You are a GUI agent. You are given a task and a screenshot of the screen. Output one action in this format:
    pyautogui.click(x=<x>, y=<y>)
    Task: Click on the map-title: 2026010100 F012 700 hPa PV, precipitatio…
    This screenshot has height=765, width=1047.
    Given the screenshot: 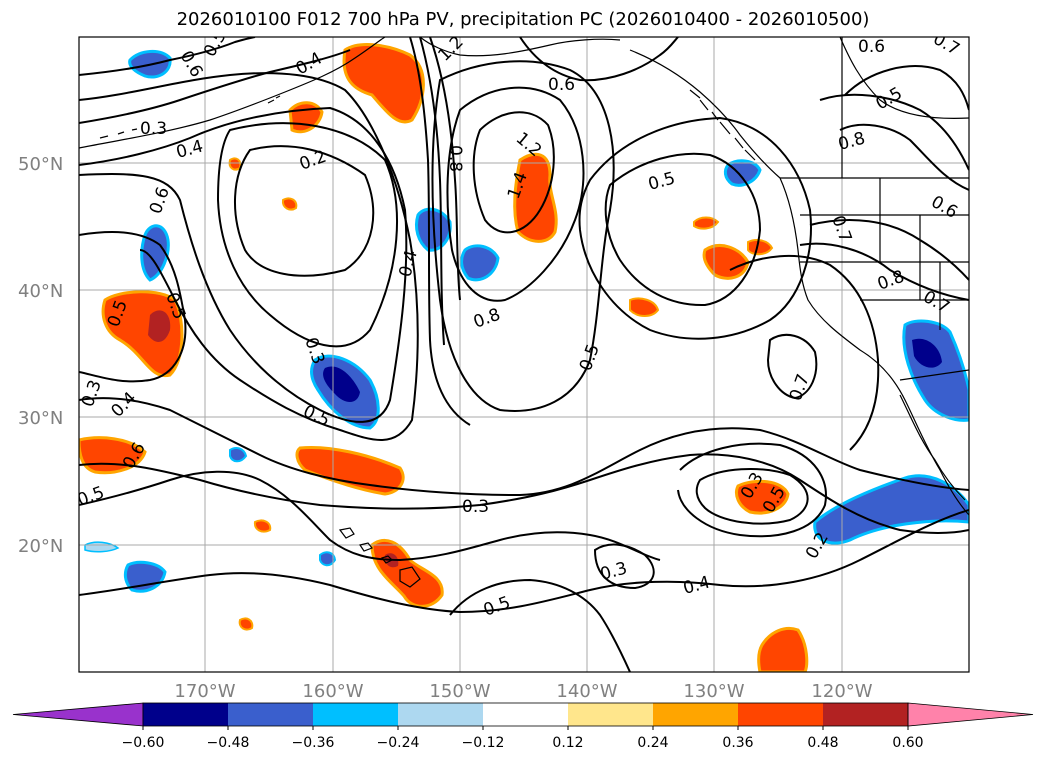 What is the action you would take?
    pyautogui.click(x=523, y=19)
    